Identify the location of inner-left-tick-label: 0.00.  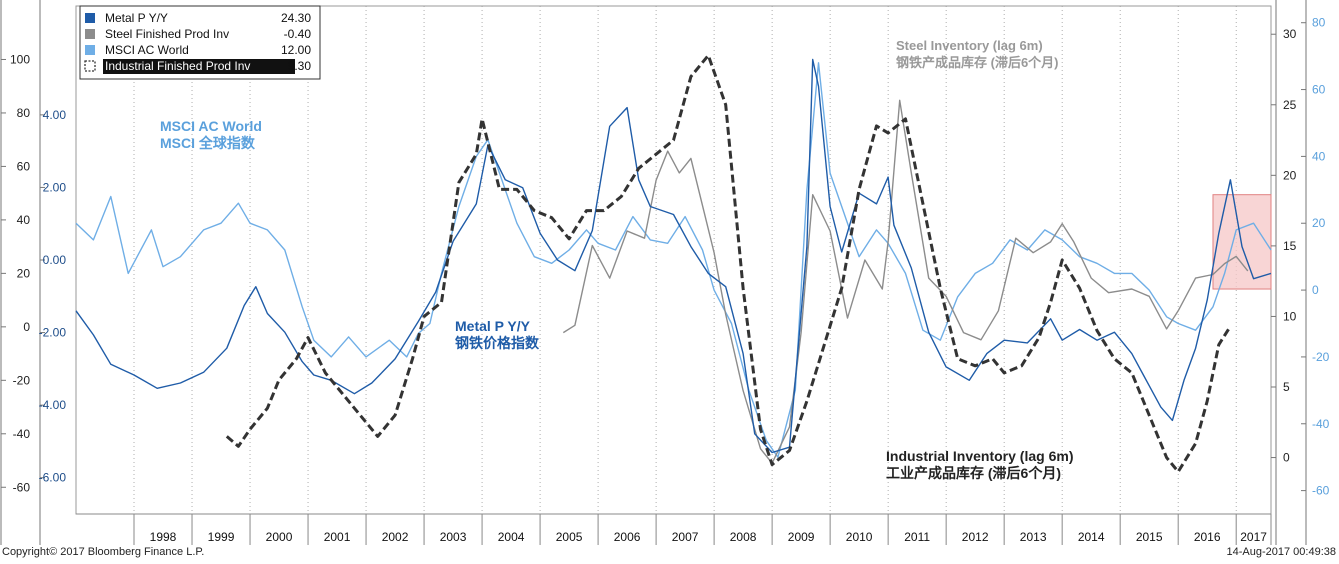
(55, 260).